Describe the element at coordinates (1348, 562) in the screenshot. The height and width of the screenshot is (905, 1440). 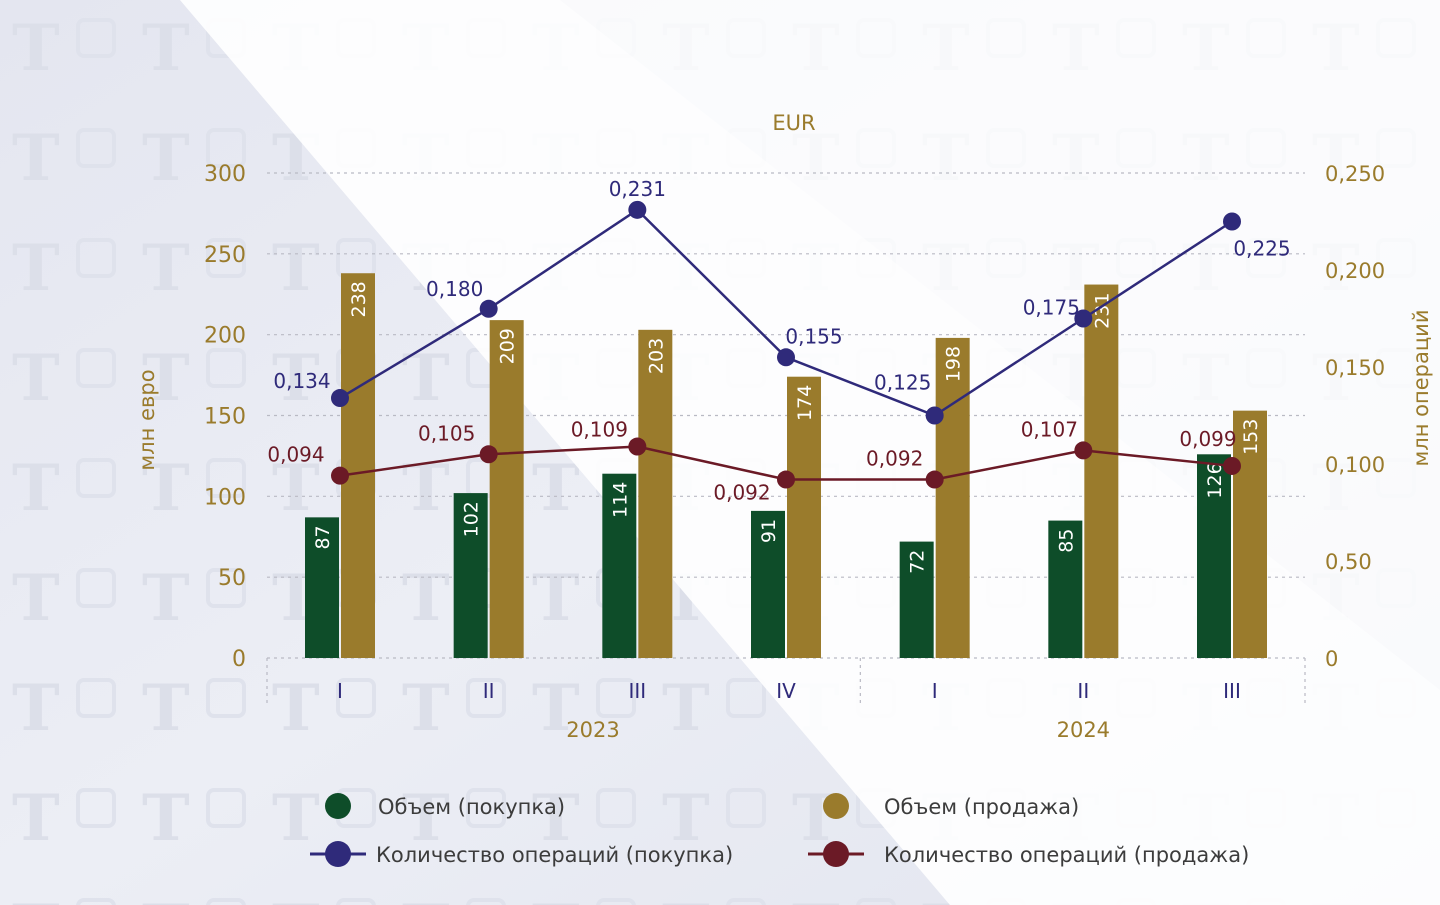
I see `y-tick-right: 0,50` at that location.